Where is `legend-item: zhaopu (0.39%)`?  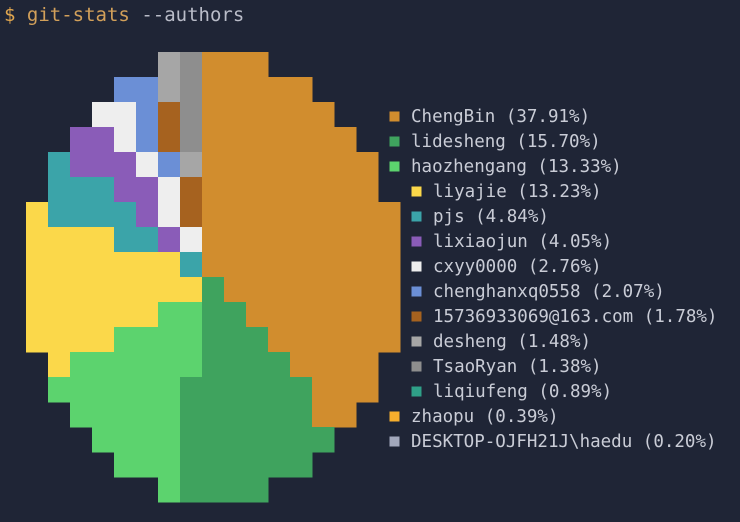
legend-item: zhaopu (0.39%) is located at coordinates (473, 417).